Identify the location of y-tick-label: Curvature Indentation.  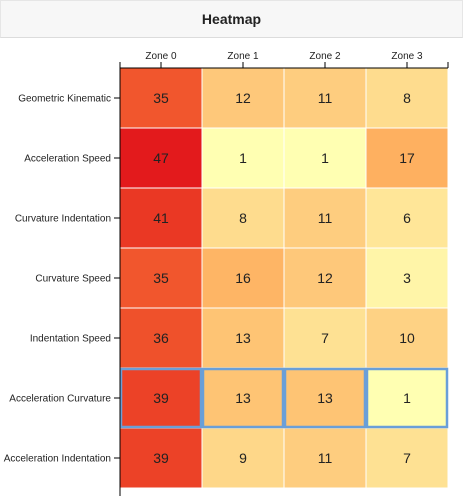
(63, 219).